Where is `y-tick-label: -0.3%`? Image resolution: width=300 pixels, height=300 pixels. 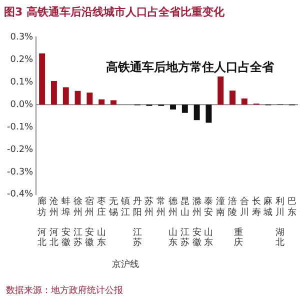
y-tick-label: -0.3% is located at coordinates (20, 172).